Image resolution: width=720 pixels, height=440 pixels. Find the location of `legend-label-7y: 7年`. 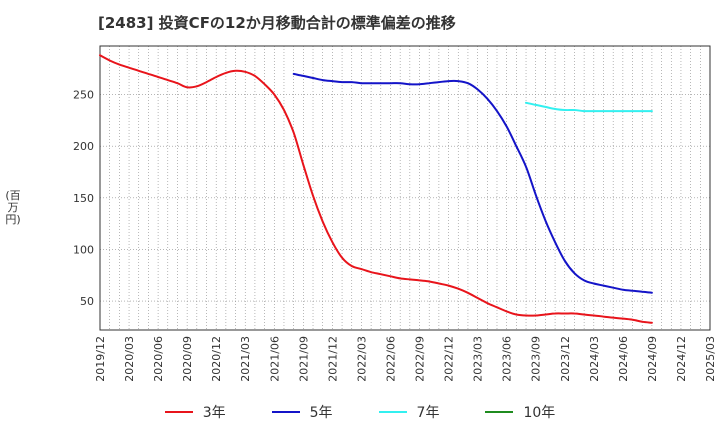

legend-label-7y: 7年 is located at coordinates (428, 413).